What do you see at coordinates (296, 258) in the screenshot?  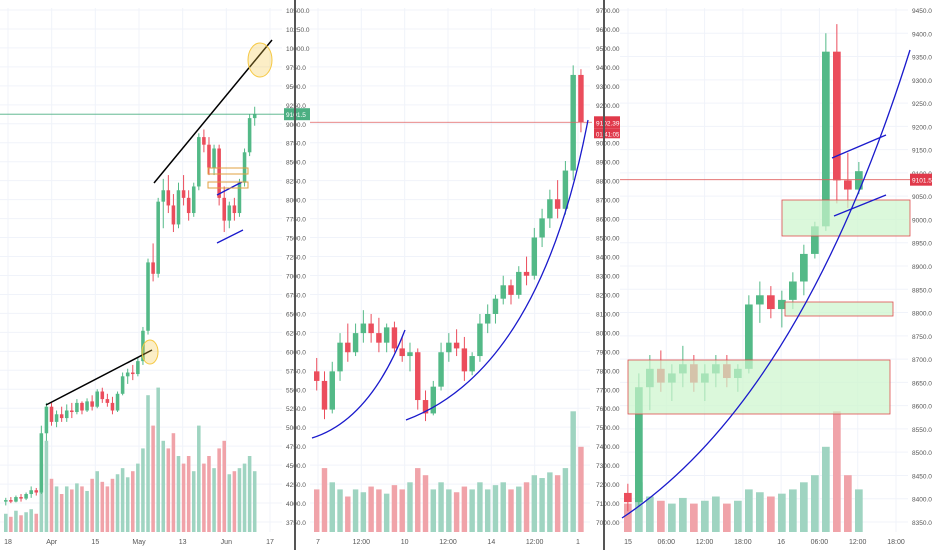 I see `y-tick-label: 7250.0` at bounding box center [296, 258].